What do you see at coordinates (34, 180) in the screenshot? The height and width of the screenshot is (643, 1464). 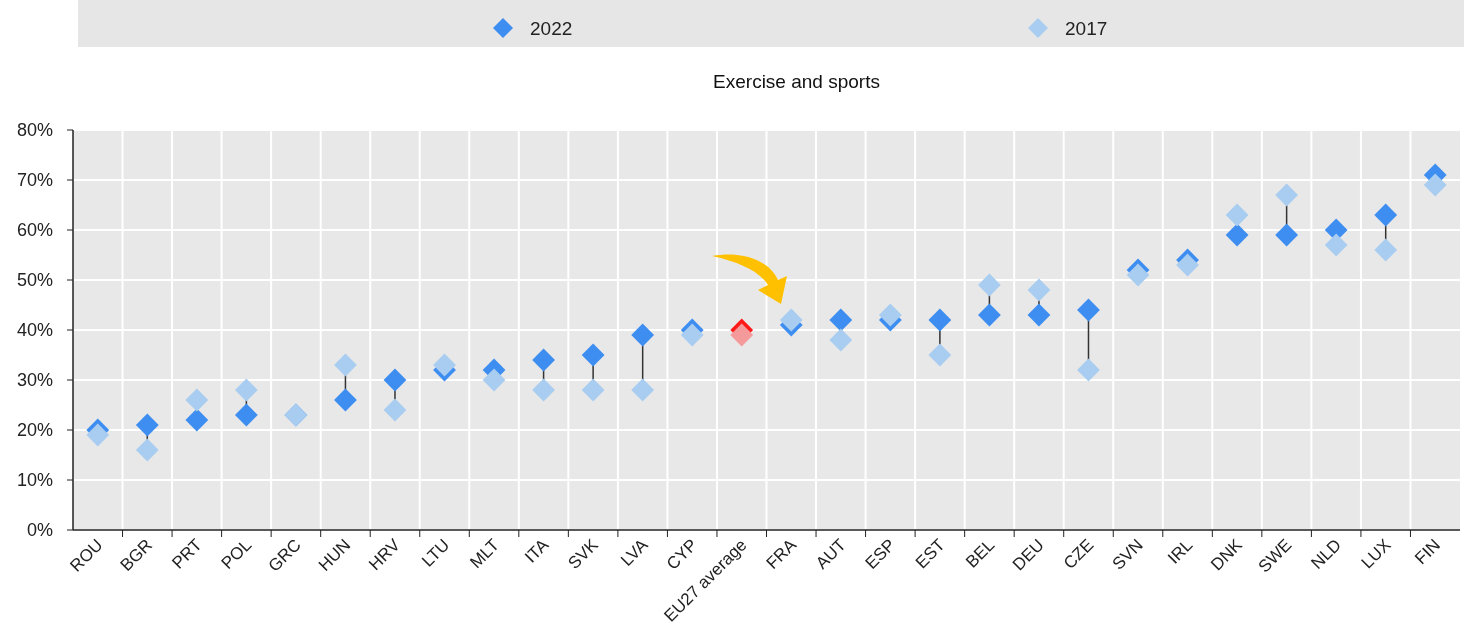 I see `y-tick-label: 70%` at bounding box center [34, 180].